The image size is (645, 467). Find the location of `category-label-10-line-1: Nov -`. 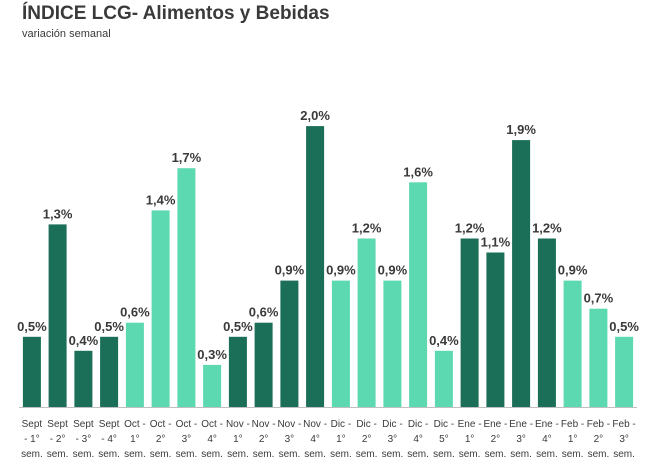

category-label-10-line-1: Nov - is located at coordinates (264, 424).